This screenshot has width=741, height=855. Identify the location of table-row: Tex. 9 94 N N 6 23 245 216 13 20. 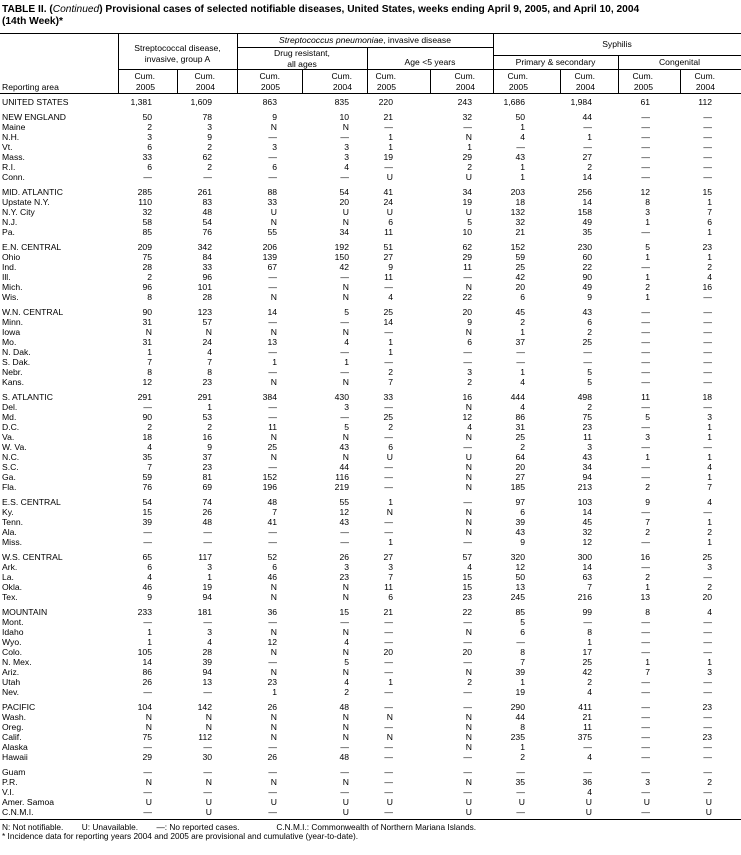
(370, 597).